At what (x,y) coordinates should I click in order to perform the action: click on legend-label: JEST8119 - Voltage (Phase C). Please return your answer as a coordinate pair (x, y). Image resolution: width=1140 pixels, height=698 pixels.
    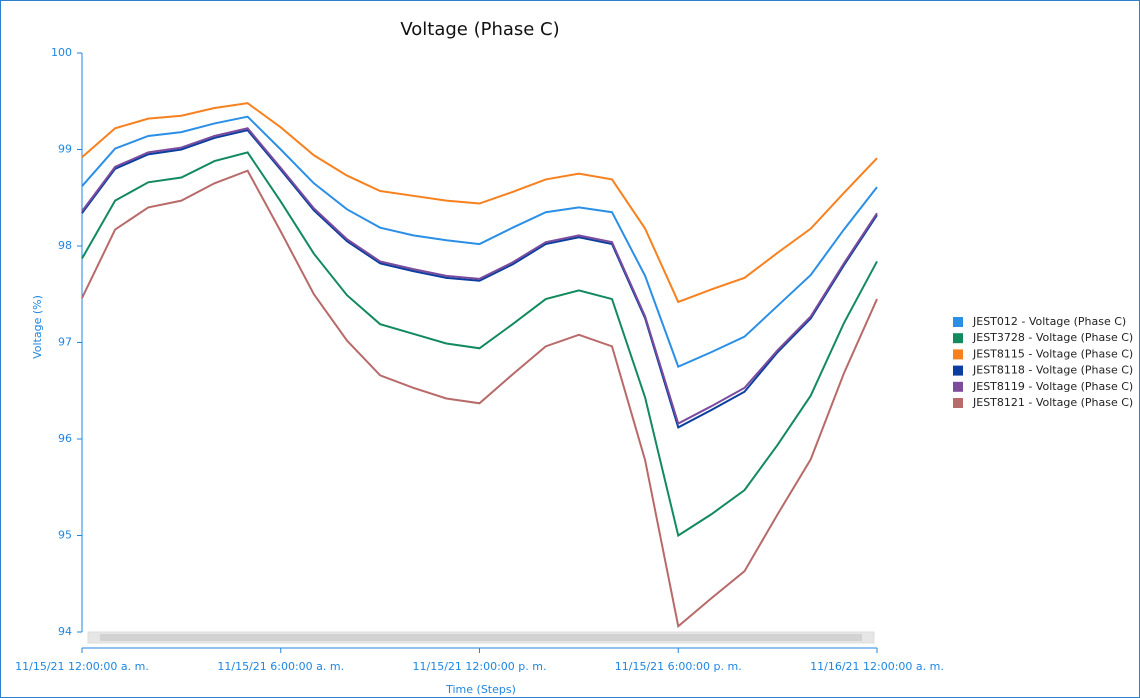
    Looking at the image, I should click on (1052, 386).